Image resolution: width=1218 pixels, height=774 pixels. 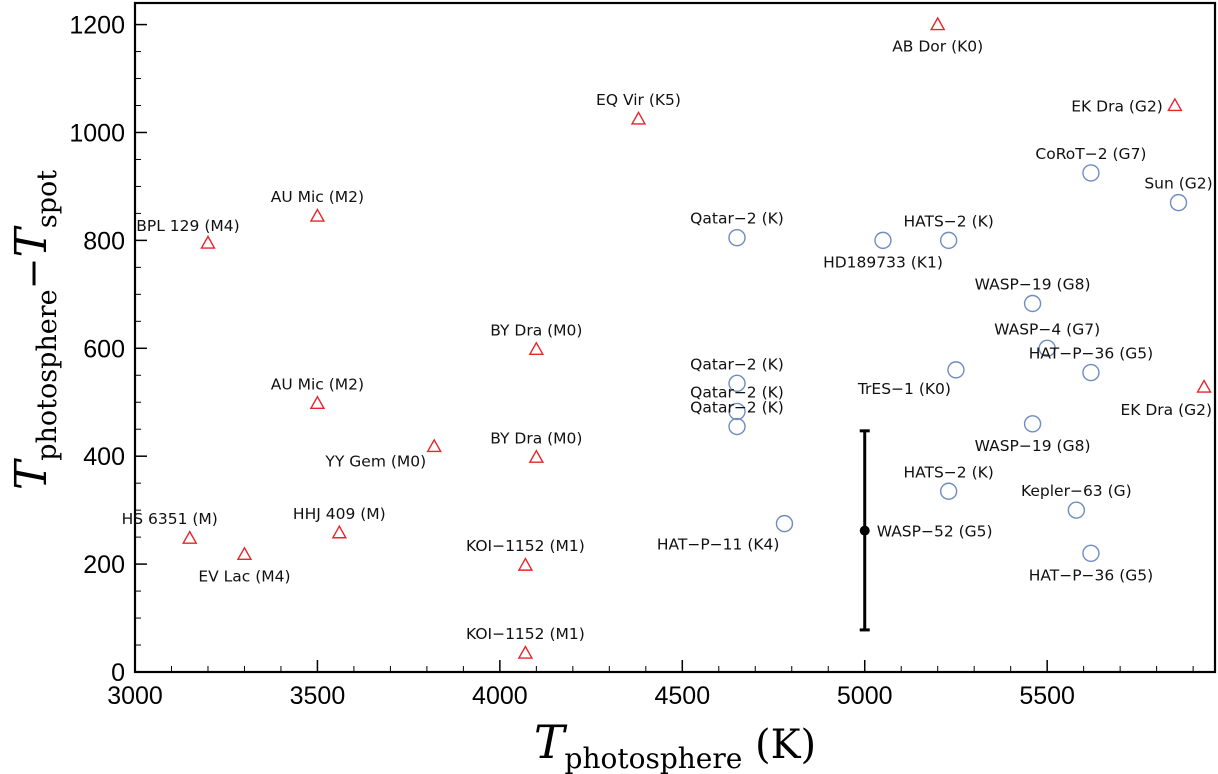 What do you see at coordinates (904, 389) in the screenshot?
I see `point-label: TrES−1 (K0)` at bounding box center [904, 389].